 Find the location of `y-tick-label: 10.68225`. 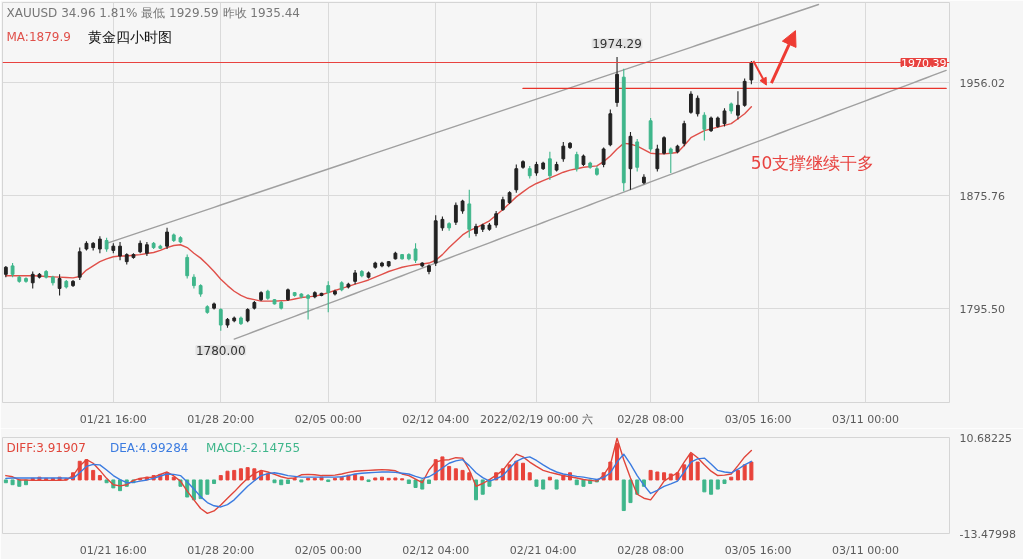

y-tick-label: 10.68225 is located at coordinates (985, 438).